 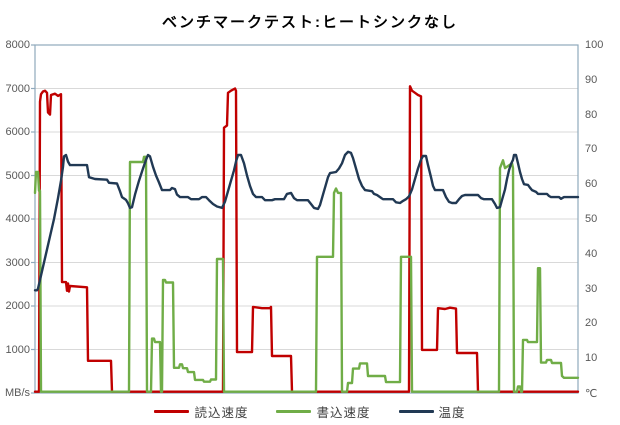 I want to click on legend-item-read-speed: 読込速度, so click(x=201, y=411).